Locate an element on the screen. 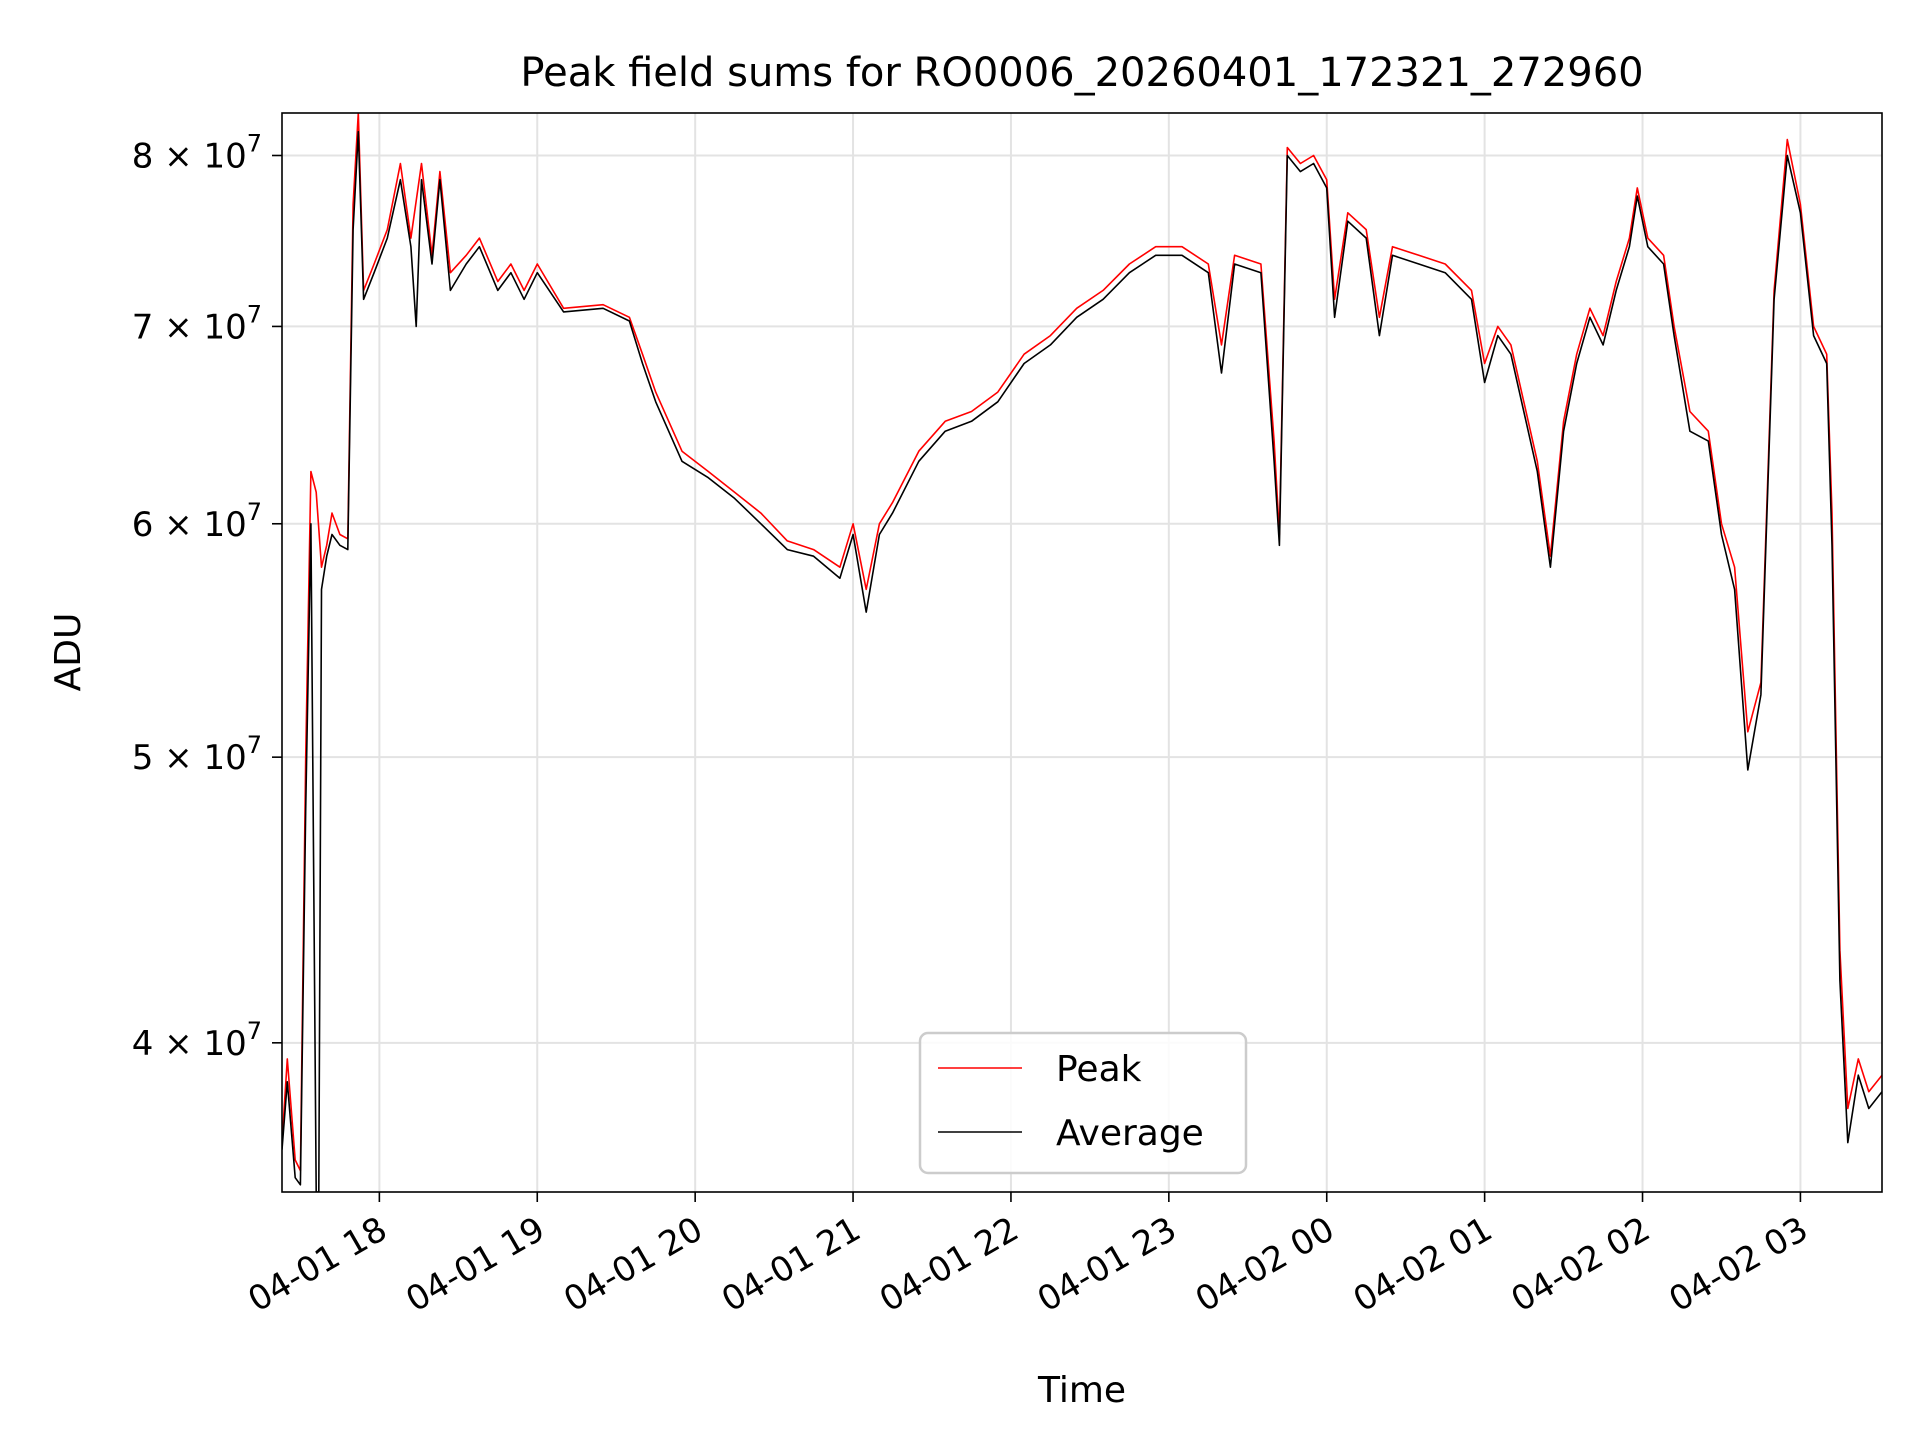 This screenshot has width=1920, height=1440. y-axis-label: ADU is located at coordinates (68, 652).